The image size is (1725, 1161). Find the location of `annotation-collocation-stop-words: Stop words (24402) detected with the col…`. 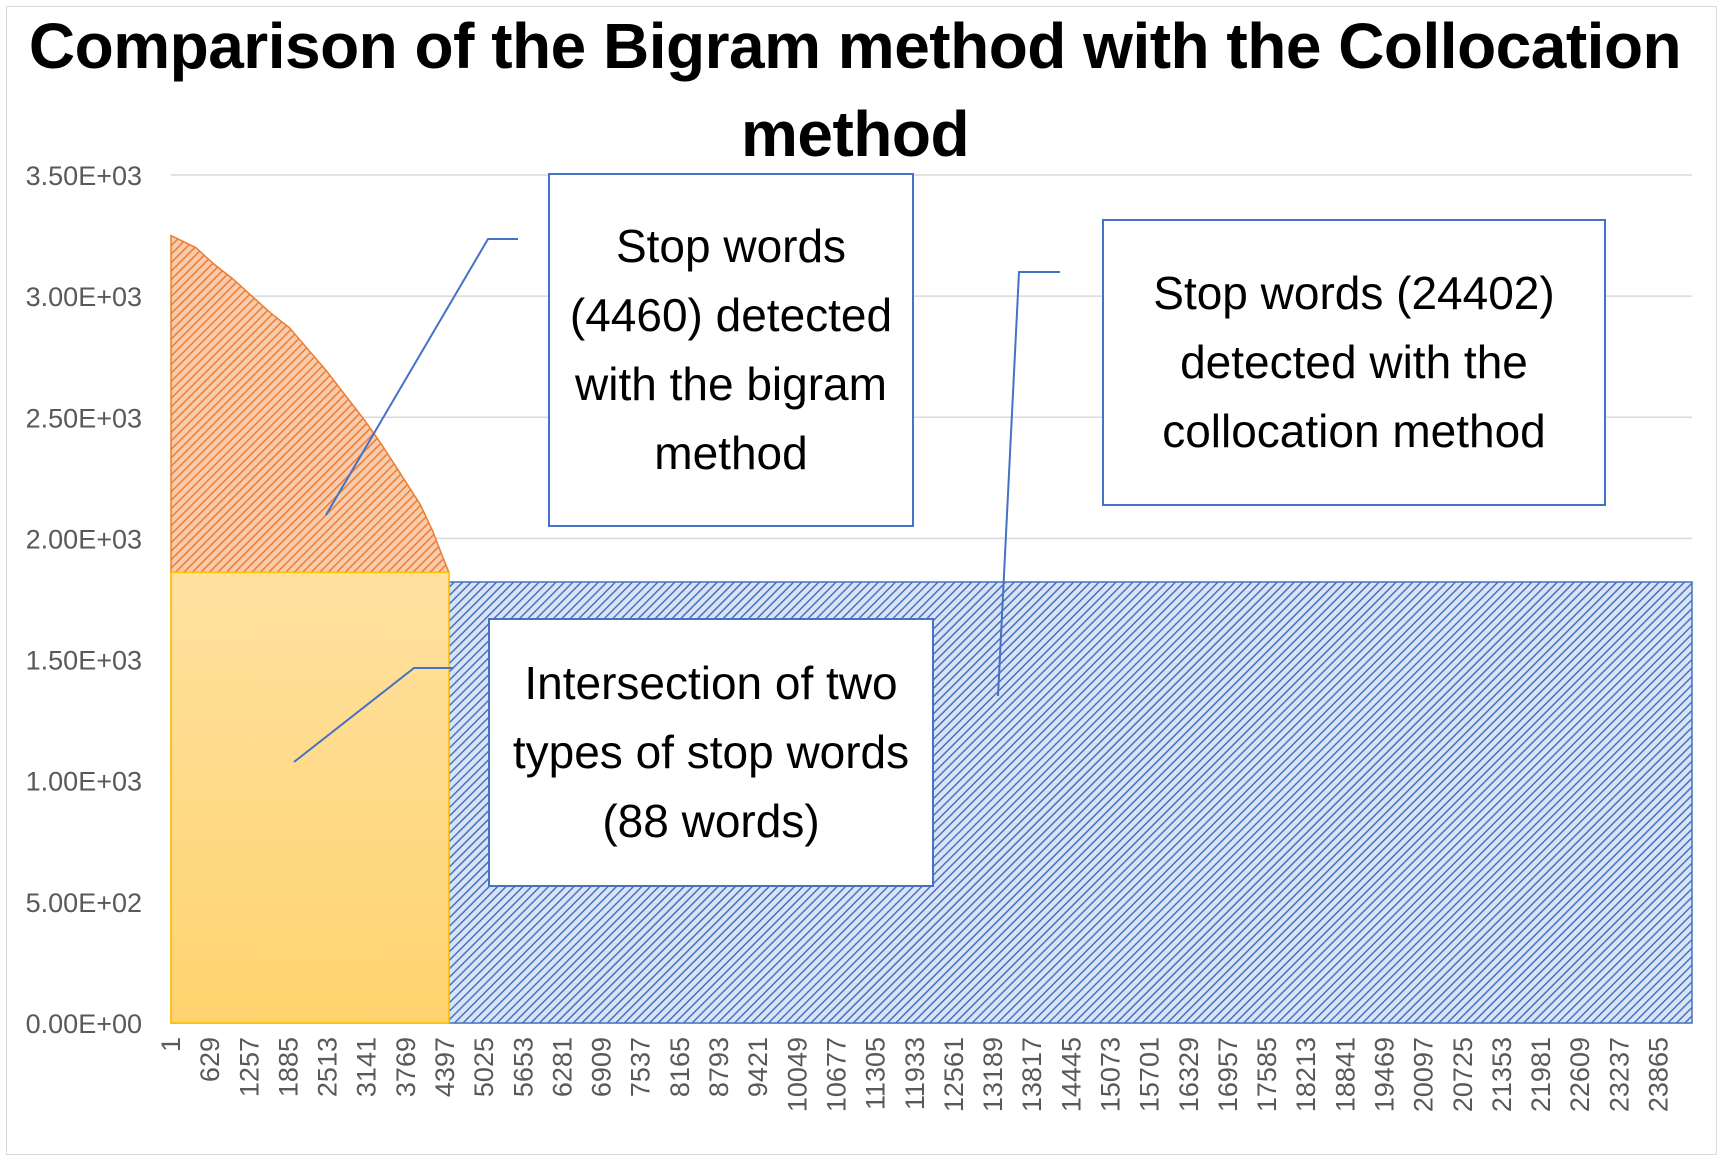

annotation-collocation-stop-words: Stop words (24402) detected with the col… is located at coordinates (1354, 362).